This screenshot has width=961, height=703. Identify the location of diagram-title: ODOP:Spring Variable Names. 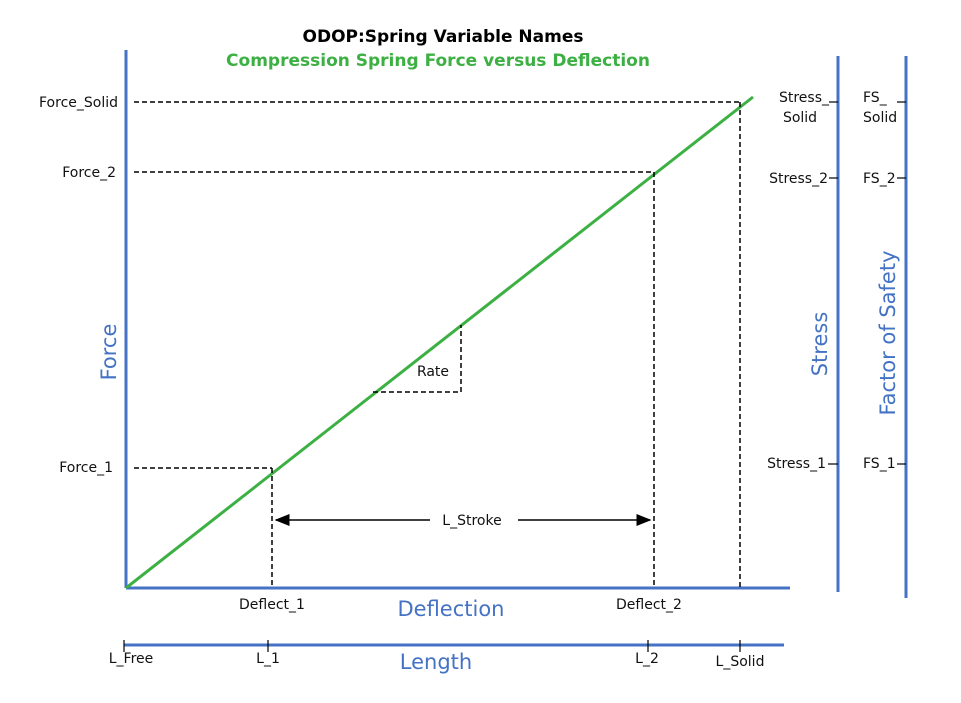
(443, 37).